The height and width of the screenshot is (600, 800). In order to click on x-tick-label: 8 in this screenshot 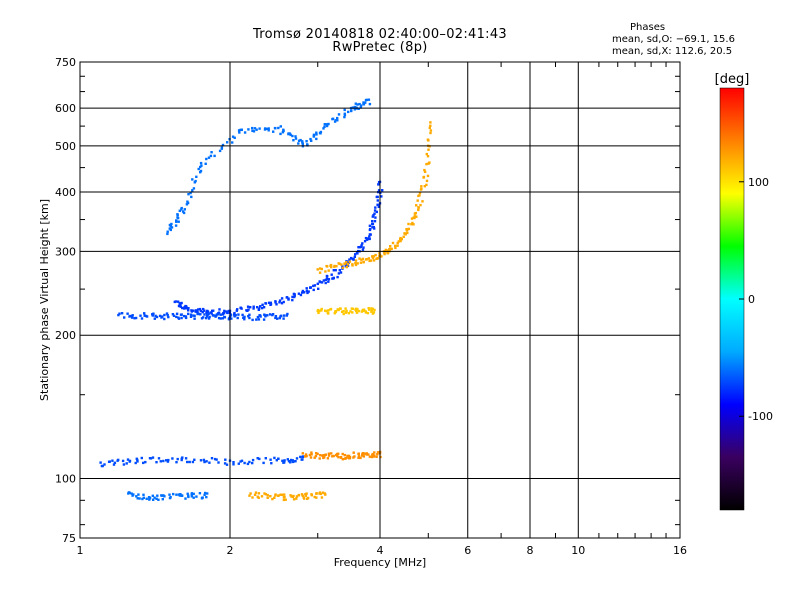, I will do `click(530, 550)`.